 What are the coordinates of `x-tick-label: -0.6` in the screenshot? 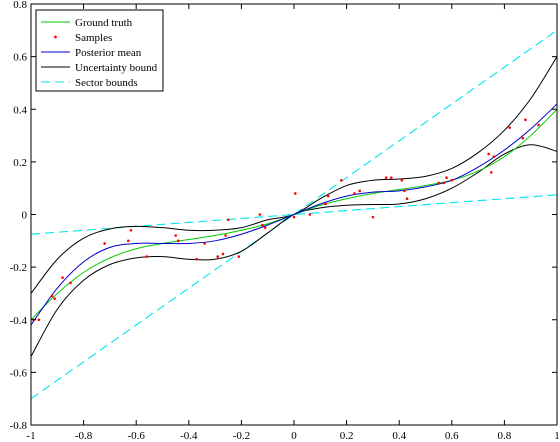 It's located at (136, 436).